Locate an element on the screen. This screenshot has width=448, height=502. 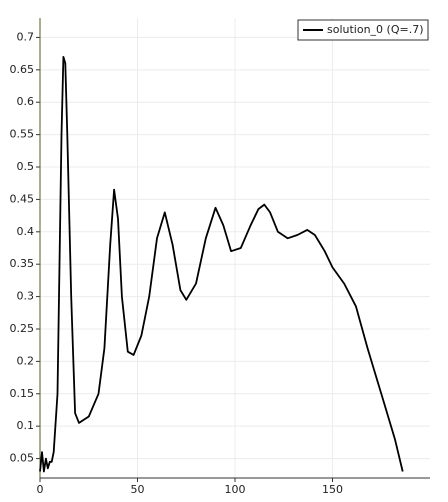
legend-label: solution_0 (Q=.7) is located at coordinates (375, 29).